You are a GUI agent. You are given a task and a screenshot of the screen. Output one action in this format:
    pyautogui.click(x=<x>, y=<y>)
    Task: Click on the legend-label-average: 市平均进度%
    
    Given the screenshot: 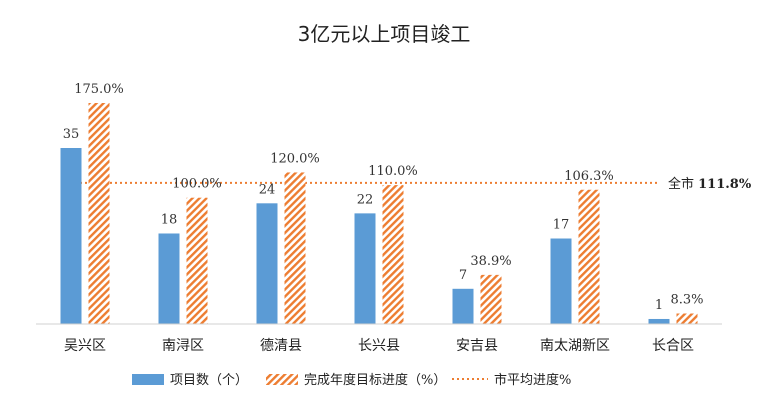 What is the action you would take?
    pyautogui.click(x=532, y=380)
    